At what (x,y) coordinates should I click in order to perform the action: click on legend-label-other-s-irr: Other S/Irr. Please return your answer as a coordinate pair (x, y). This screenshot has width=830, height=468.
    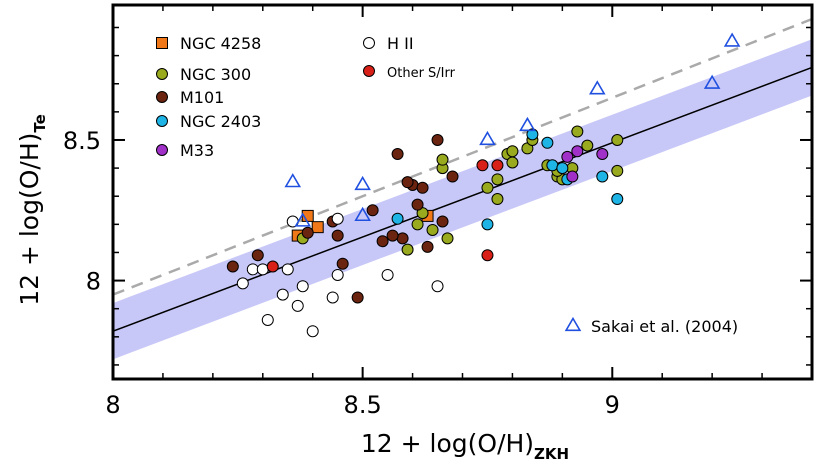
    Looking at the image, I should click on (421, 73).